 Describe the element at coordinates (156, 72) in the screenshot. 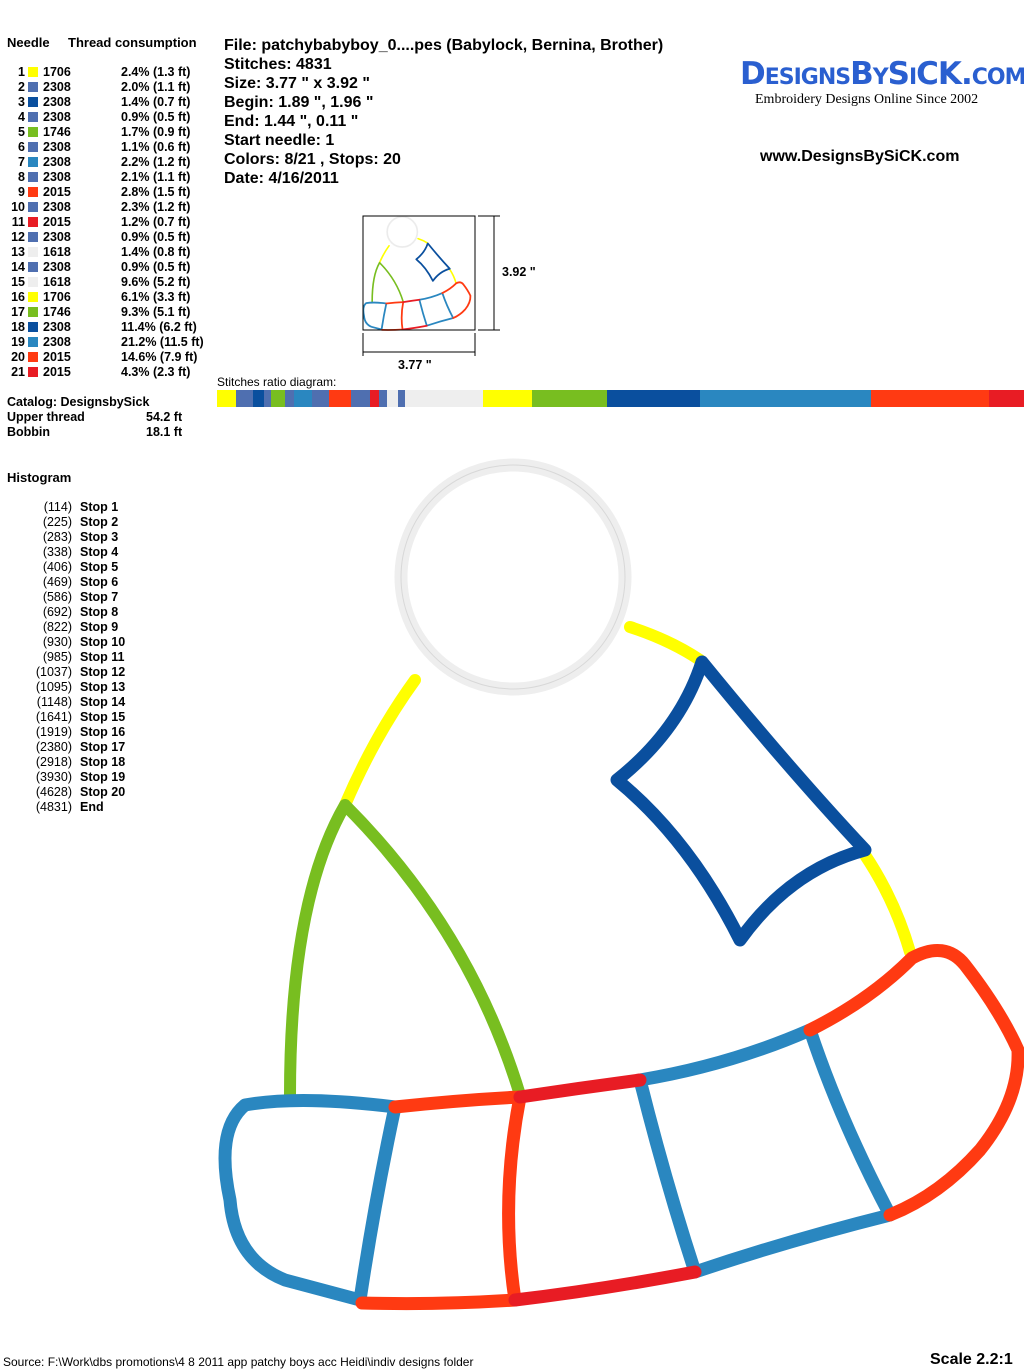

I see `thread-consumption: 2.4% (1.3 ft)` at that location.